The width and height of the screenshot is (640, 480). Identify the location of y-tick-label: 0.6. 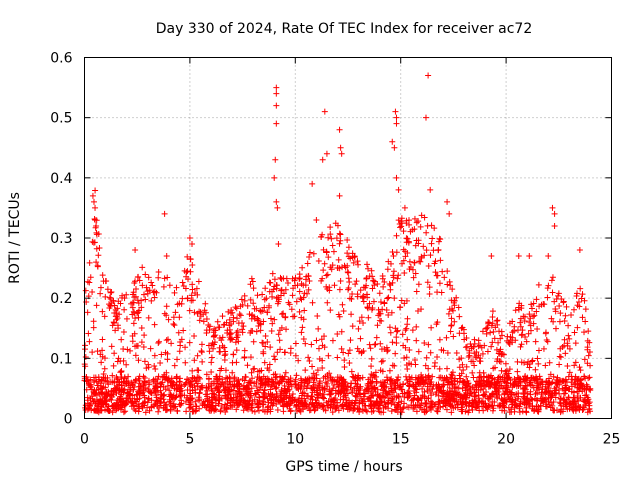
(61, 59).